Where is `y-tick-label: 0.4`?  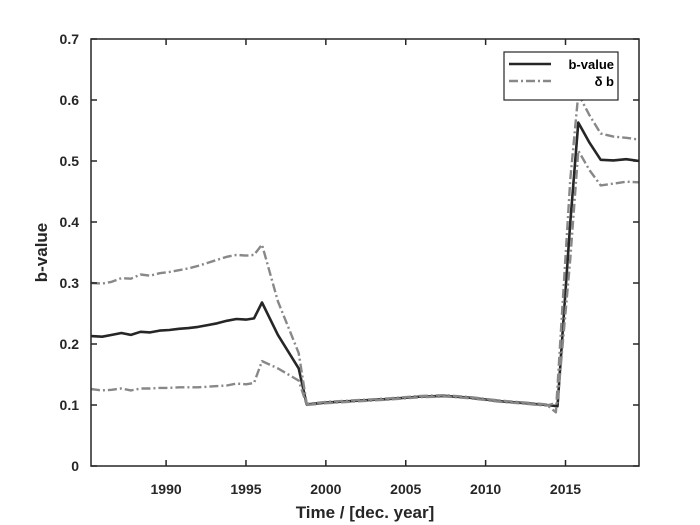
y-tick-label: 0.4 is located at coordinates (70, 222).